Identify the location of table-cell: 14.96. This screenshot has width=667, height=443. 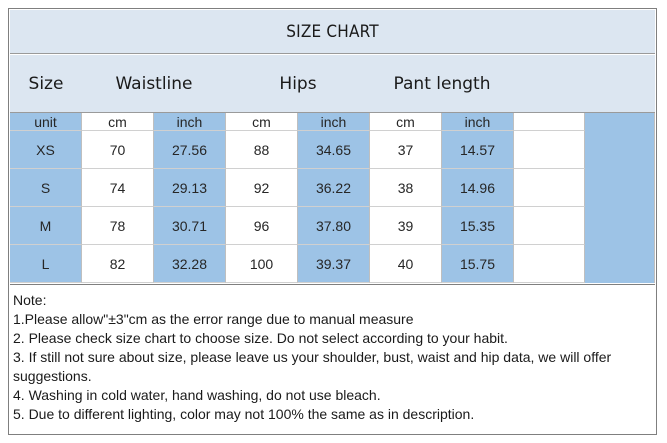
(478, 188).